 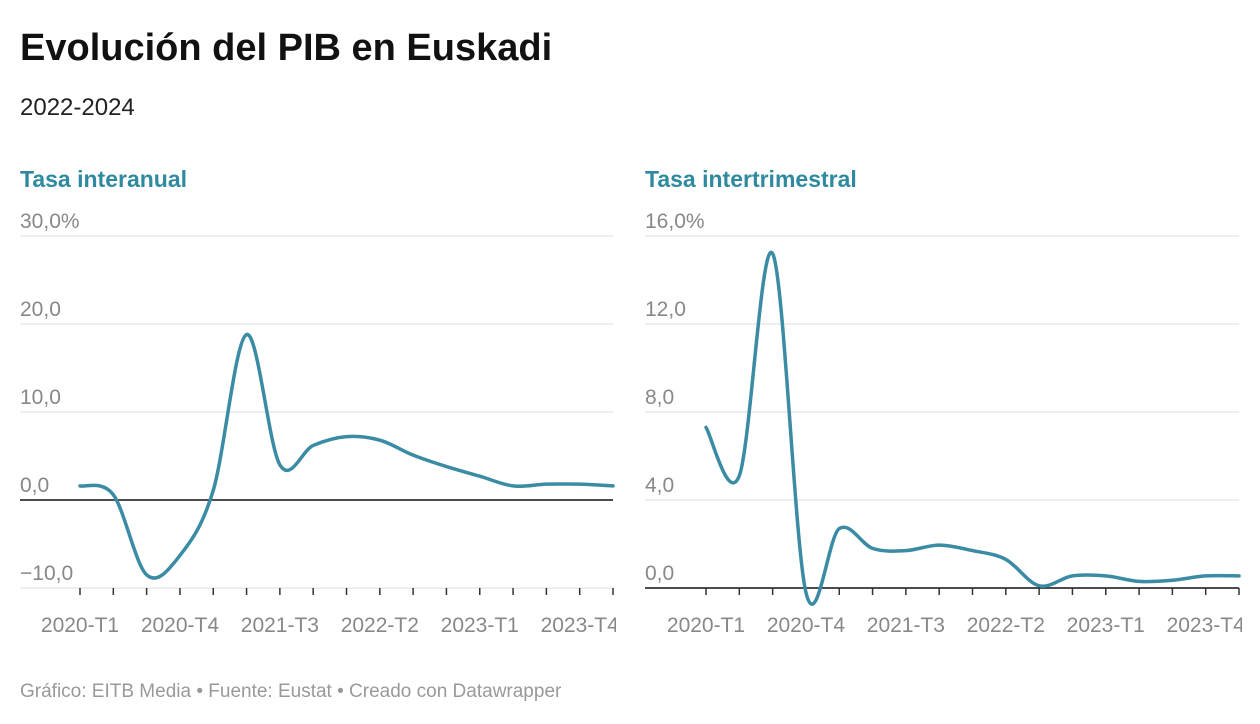 I want to click on subtitle: 2022-2024, so click(x=77, y=107).